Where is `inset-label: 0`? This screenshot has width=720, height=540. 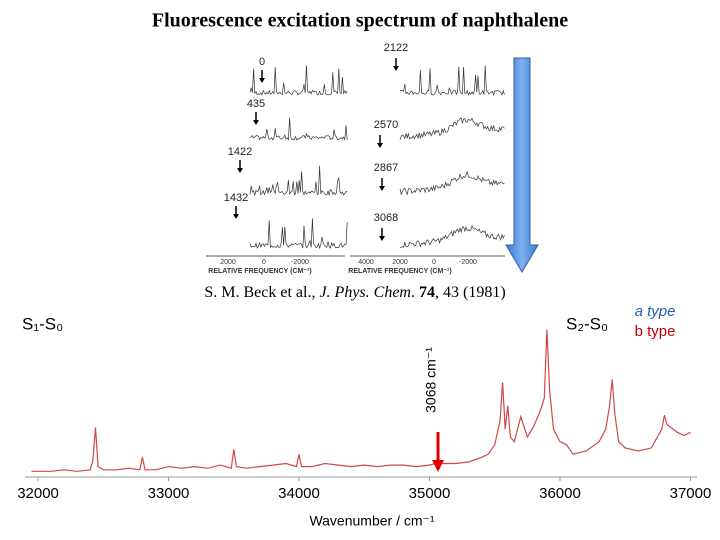 inset-label: 0 is located at coordinates (262, 62).